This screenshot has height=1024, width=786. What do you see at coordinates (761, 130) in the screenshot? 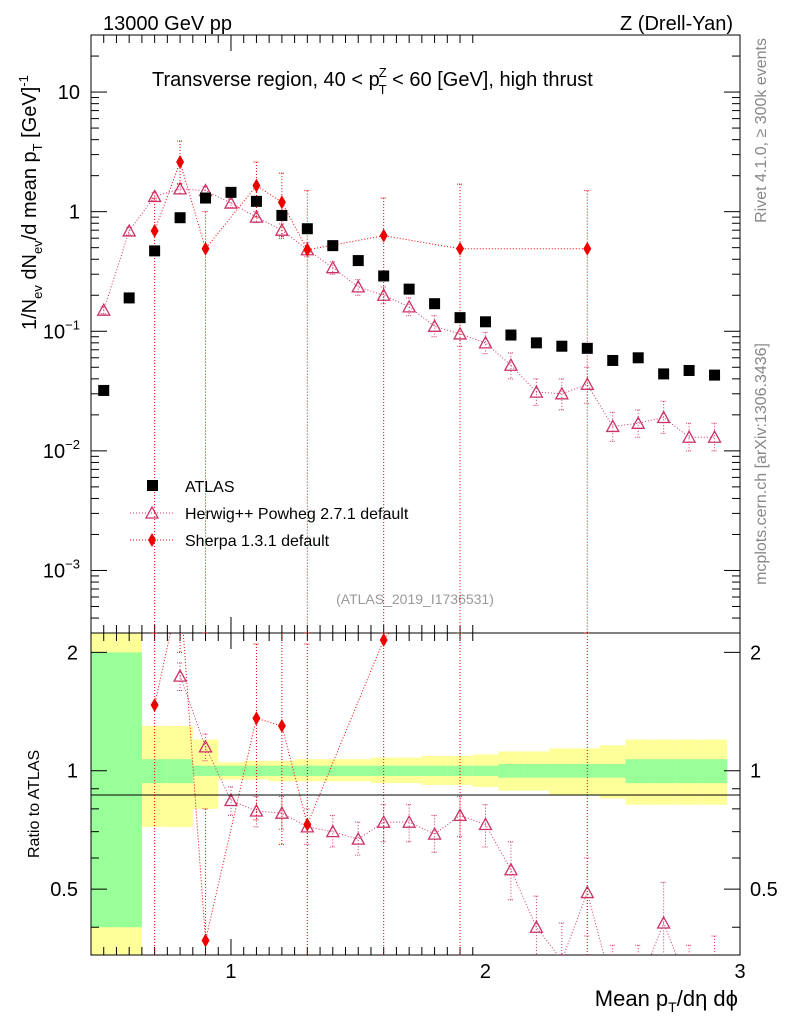
I see `rivet-label: Rivet 4.1.0, ≥ 300k events` at bounding box center [761, 130].